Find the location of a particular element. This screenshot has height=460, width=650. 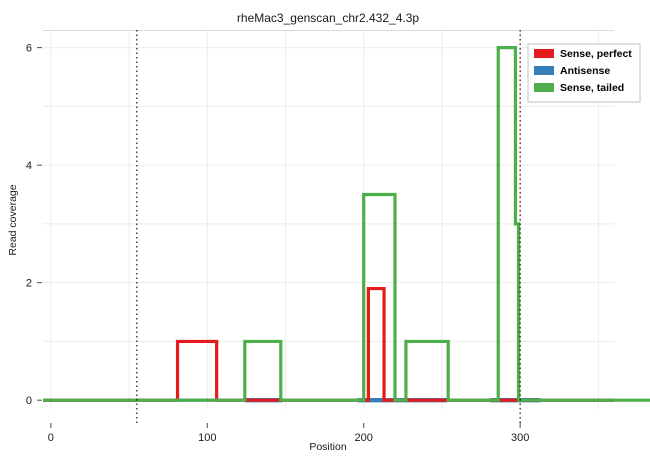

legend-label-antisense: Antisense is located at coordinates (585, 71).